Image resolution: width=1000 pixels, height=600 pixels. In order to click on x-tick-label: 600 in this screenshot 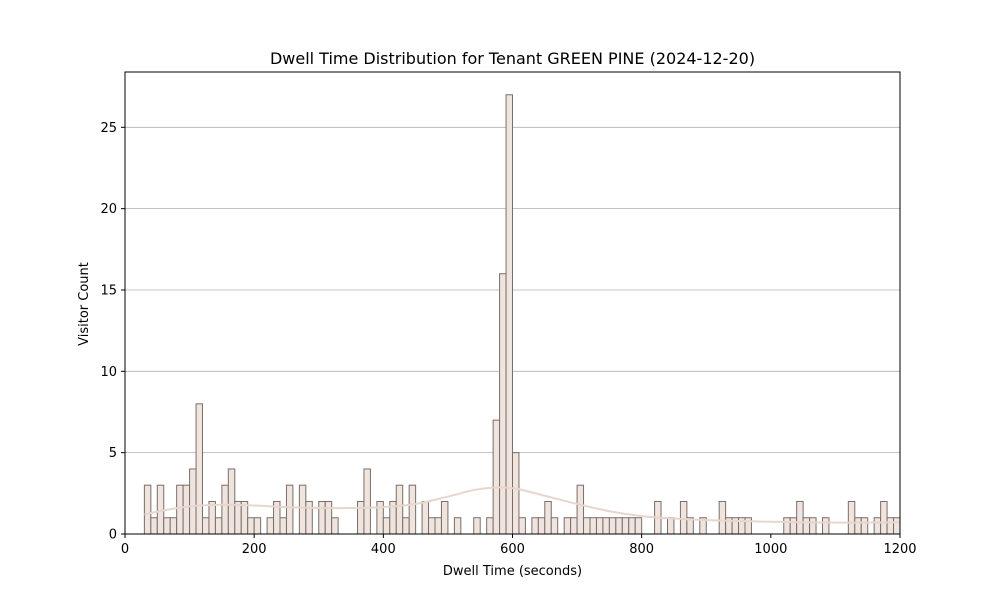, I will do `click(512, 549)`.